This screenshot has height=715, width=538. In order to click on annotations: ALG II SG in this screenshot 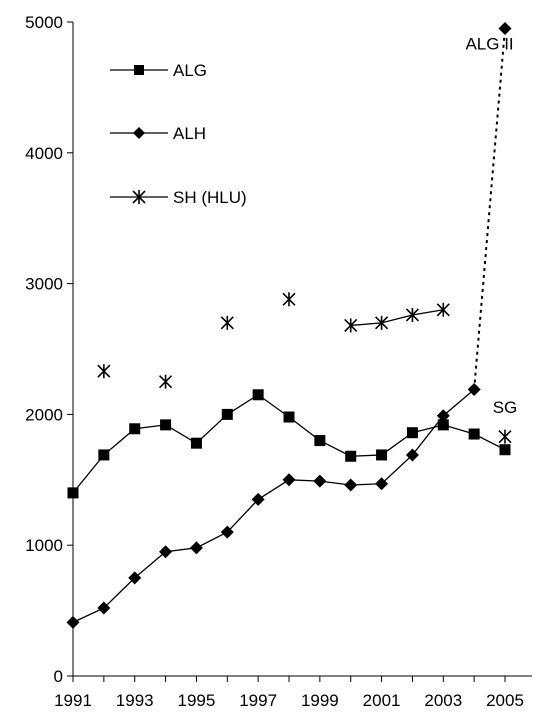, I will do `click(491, 225)`.